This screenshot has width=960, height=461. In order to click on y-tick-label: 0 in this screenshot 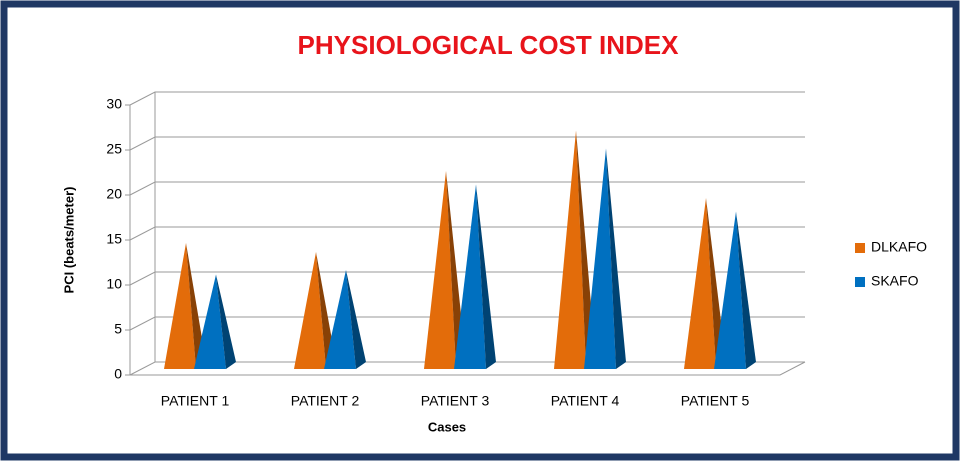, I will do `click(118, 374)`.